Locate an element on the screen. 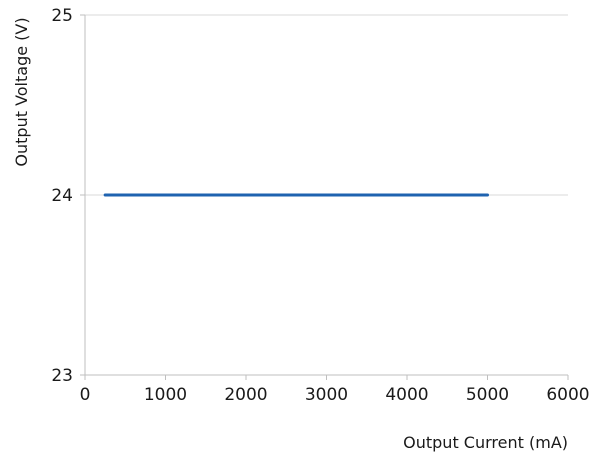  x-axis-title: Output Current (mA) is located at coordinates (485, 442).